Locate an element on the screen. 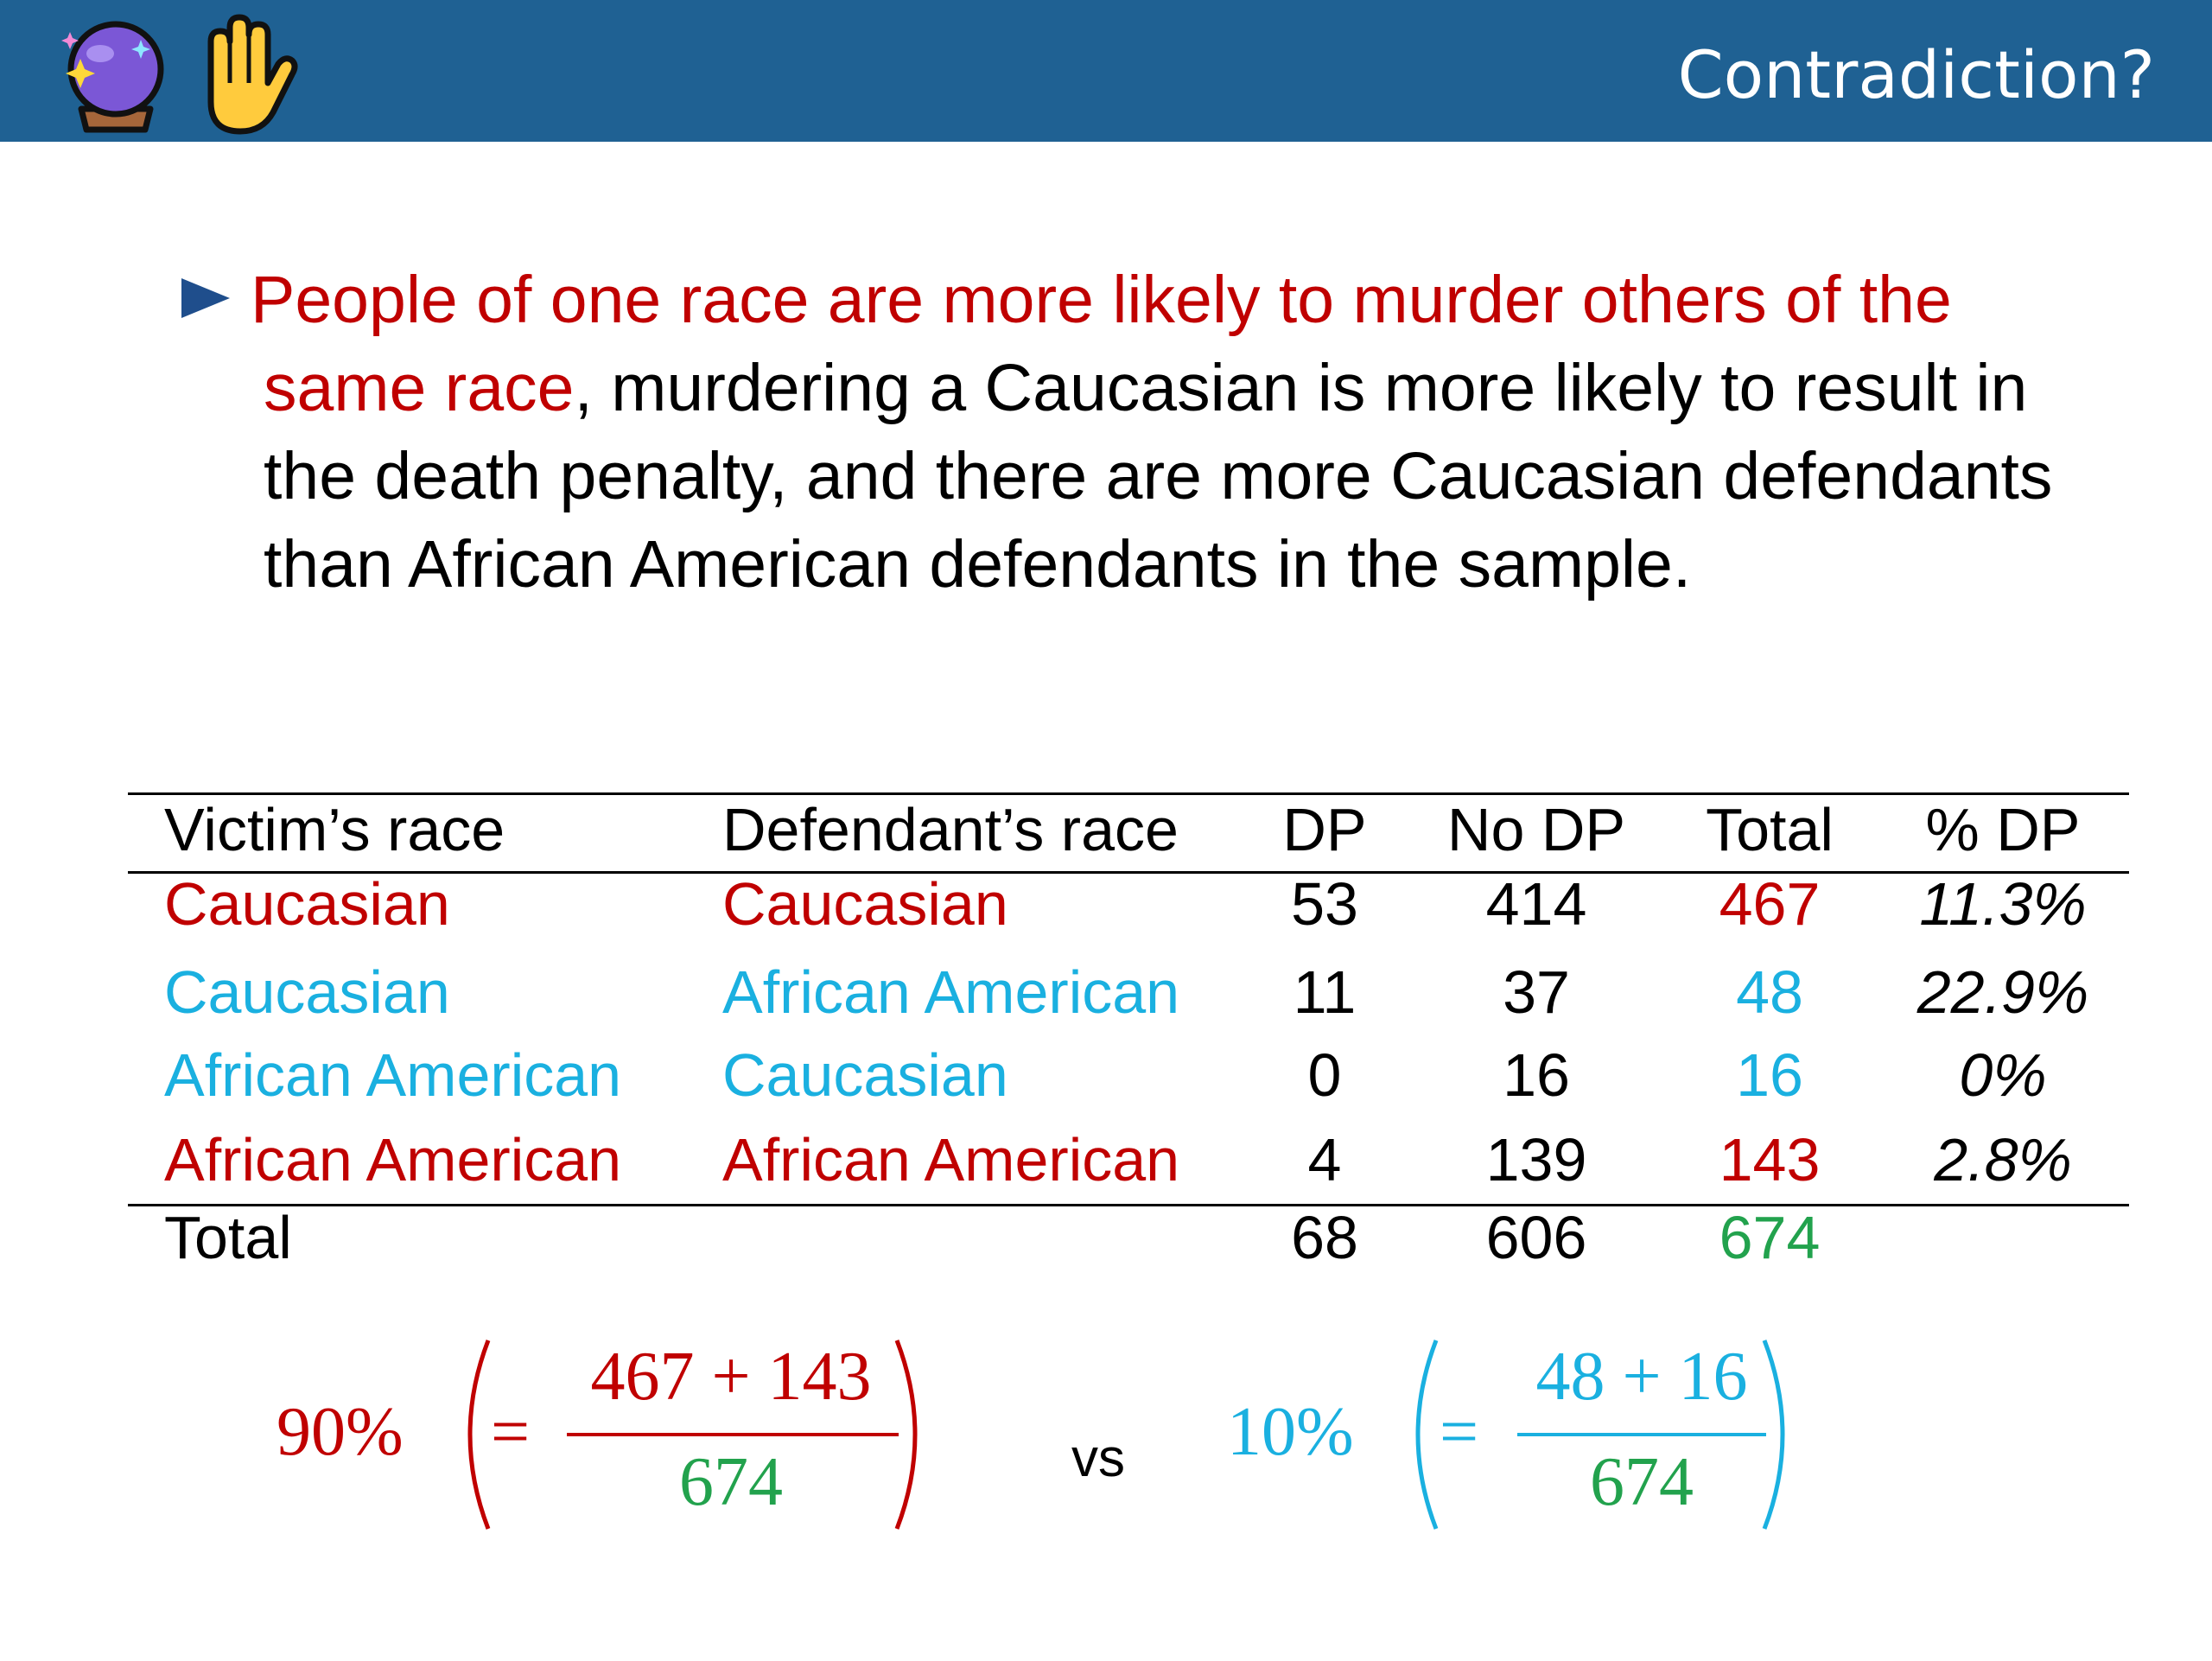 The height and width of the screenshot is (1661, 2212). col-header-nodp: No DP is located at coordinates (1536, 829).